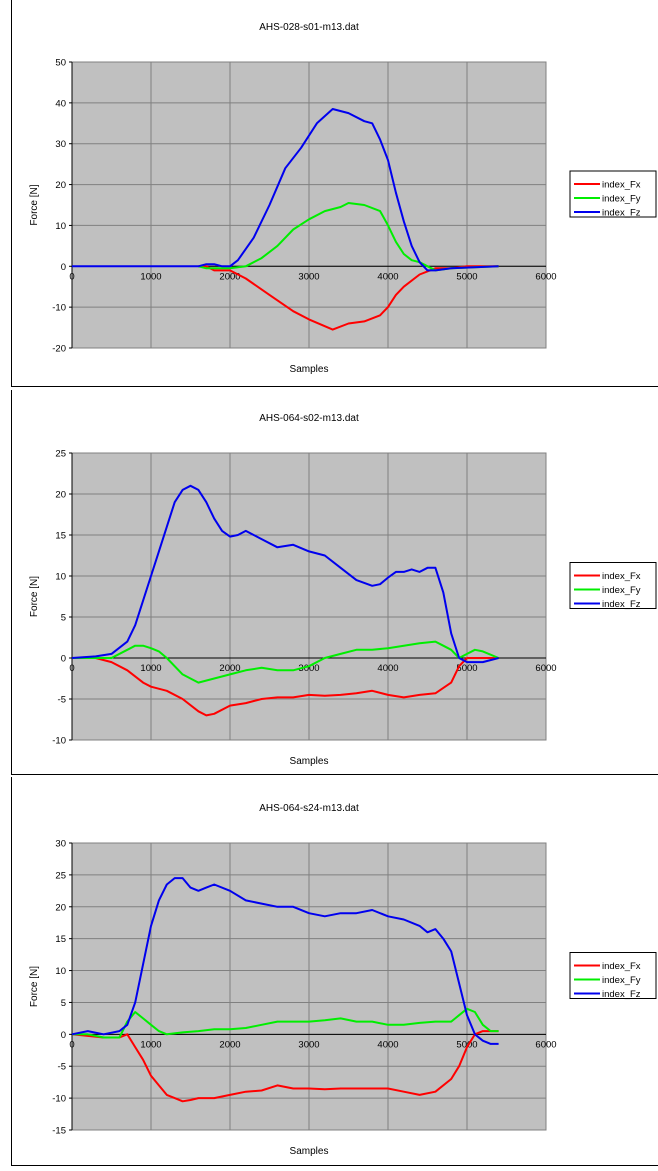 Image resolution: width=658 pixels, height=1171 pixels. I want to click on y-tick-label: -15, so click(59, 1131).